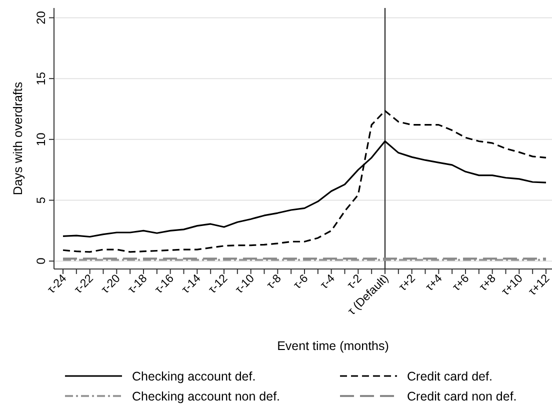 This screenshot has width=552, height=405. What do you see at coordinates (18, 139) in the screenshot?
I see `y-axis-title: Days with overdrafts` at bounding box center [18, 139].